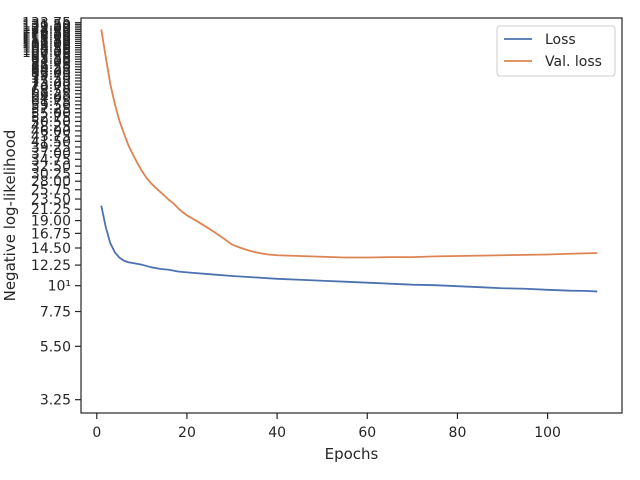 The height and width of the screenshot is (480, 640). I want to click on y-tick-label: 109.00, so click(46, 44).